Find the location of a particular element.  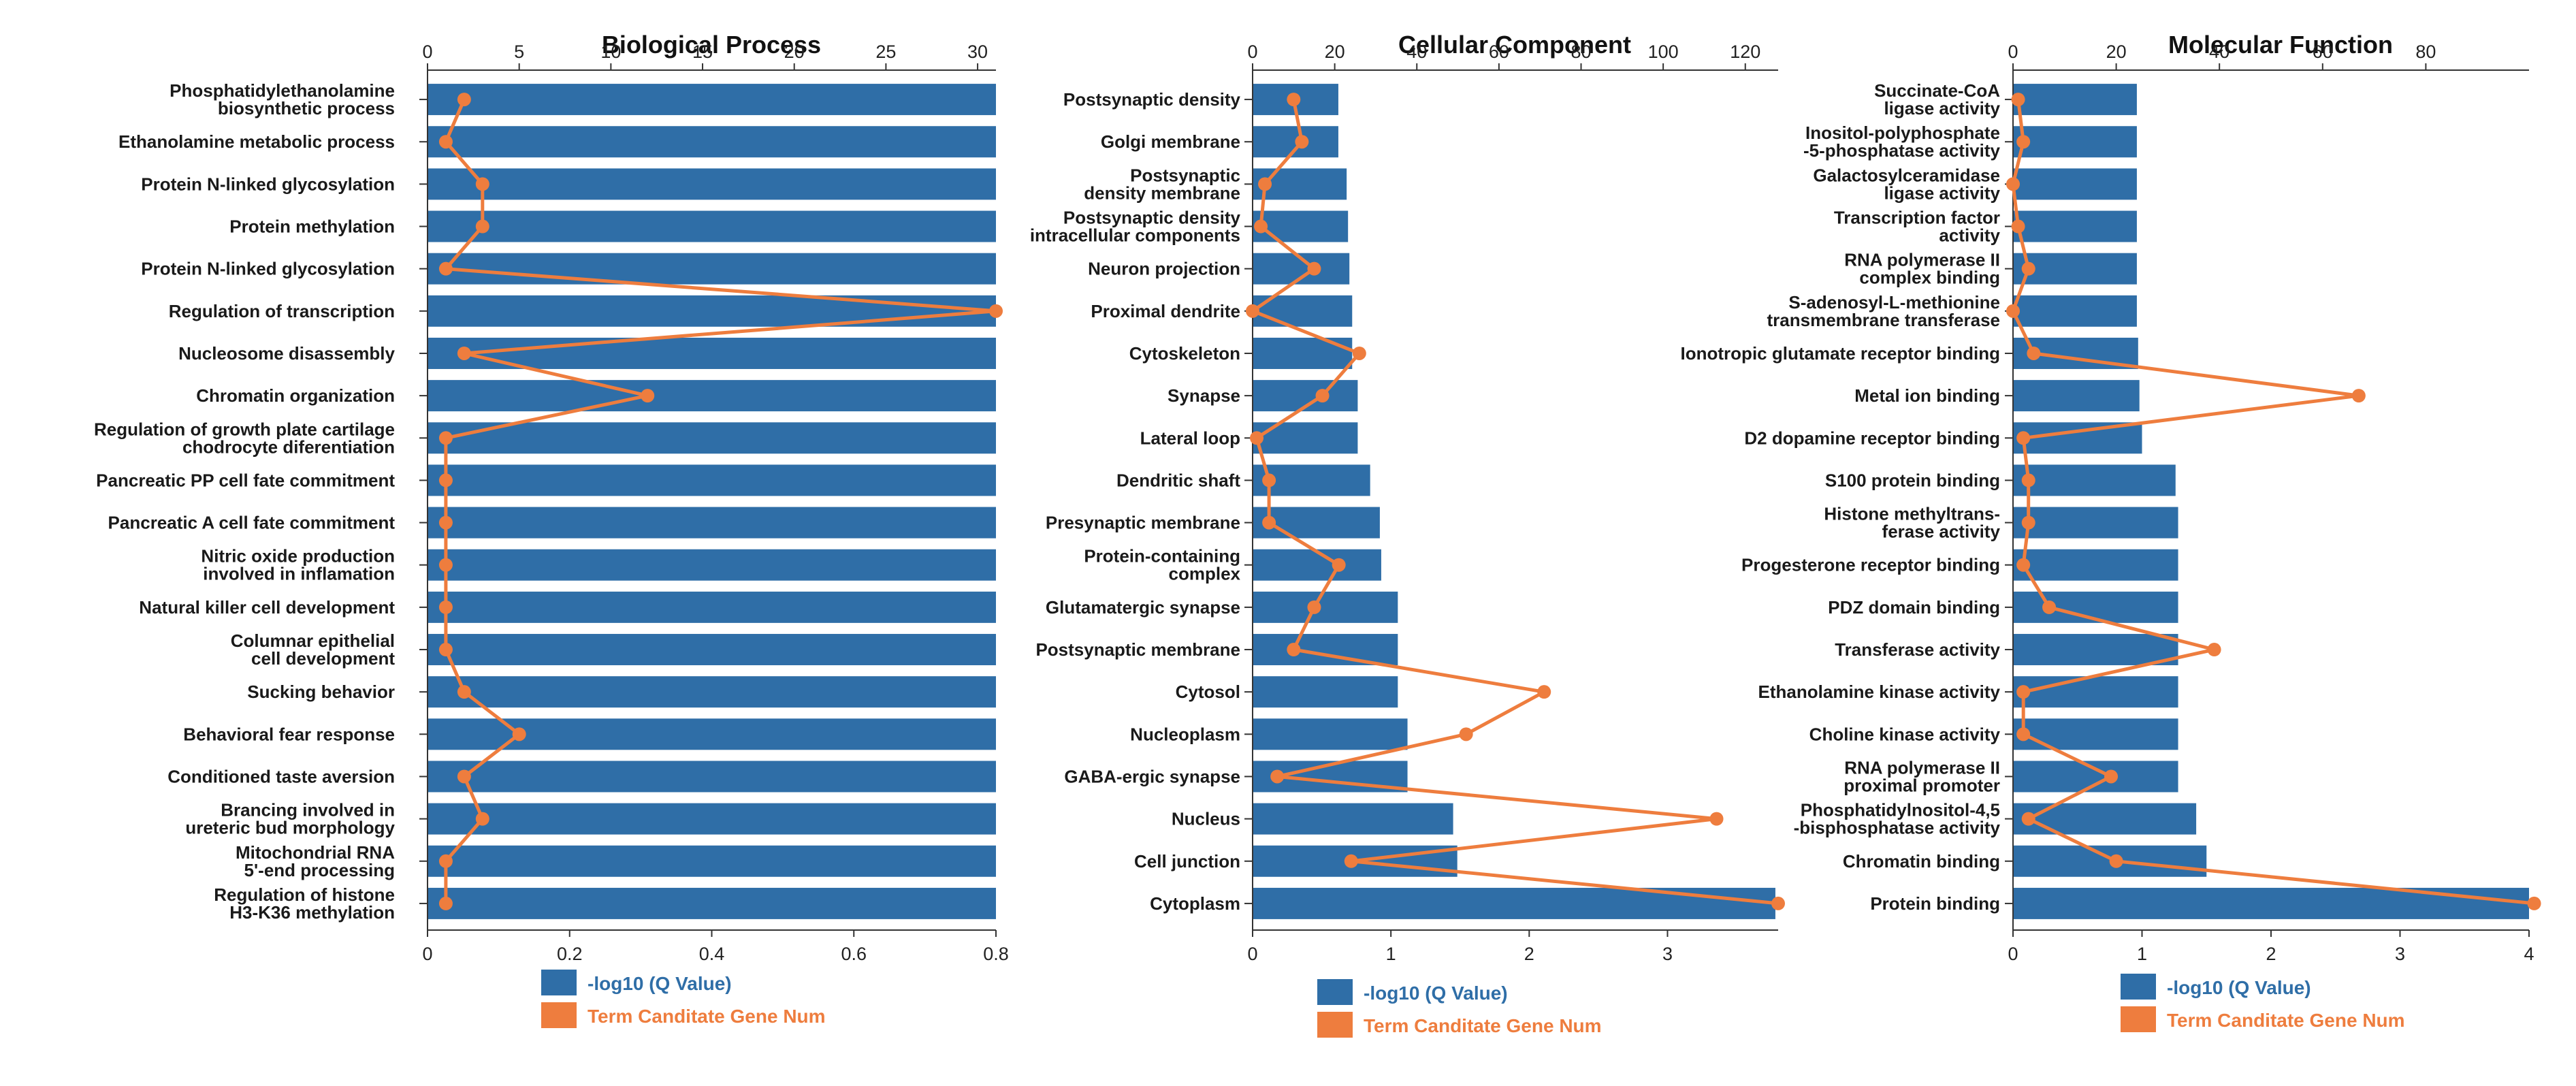

category-label: chodrocyte diferentiation is located at coordinates (289, 446).